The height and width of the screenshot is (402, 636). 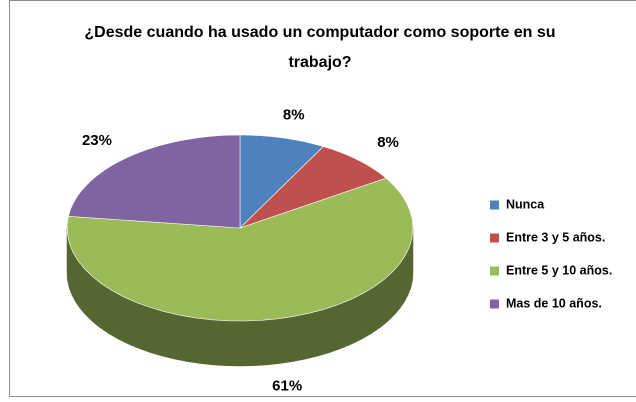 What do you see at coordinates (559, 270) in the screenshot?
I see `legend-label: Entre 5 y 10 años.` at bounding box center [559, 270].